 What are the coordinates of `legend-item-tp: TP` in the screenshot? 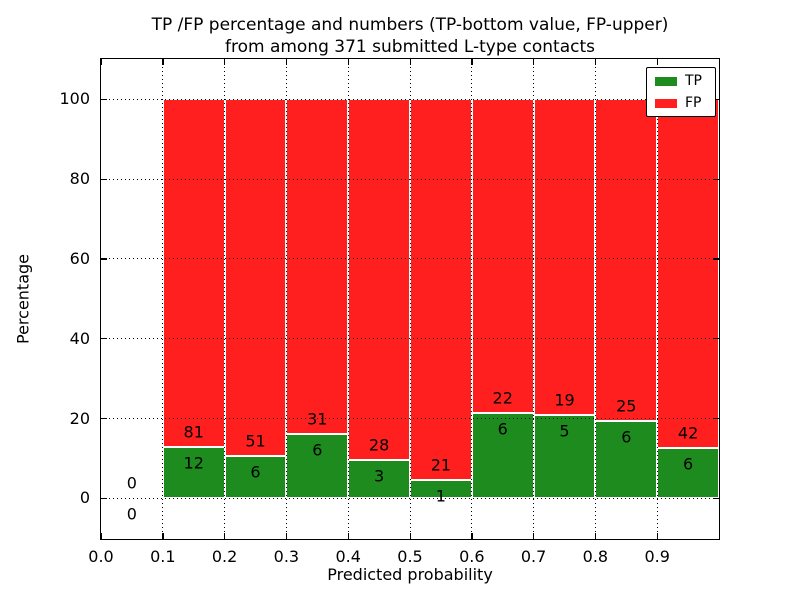 It's located at (681, 81).